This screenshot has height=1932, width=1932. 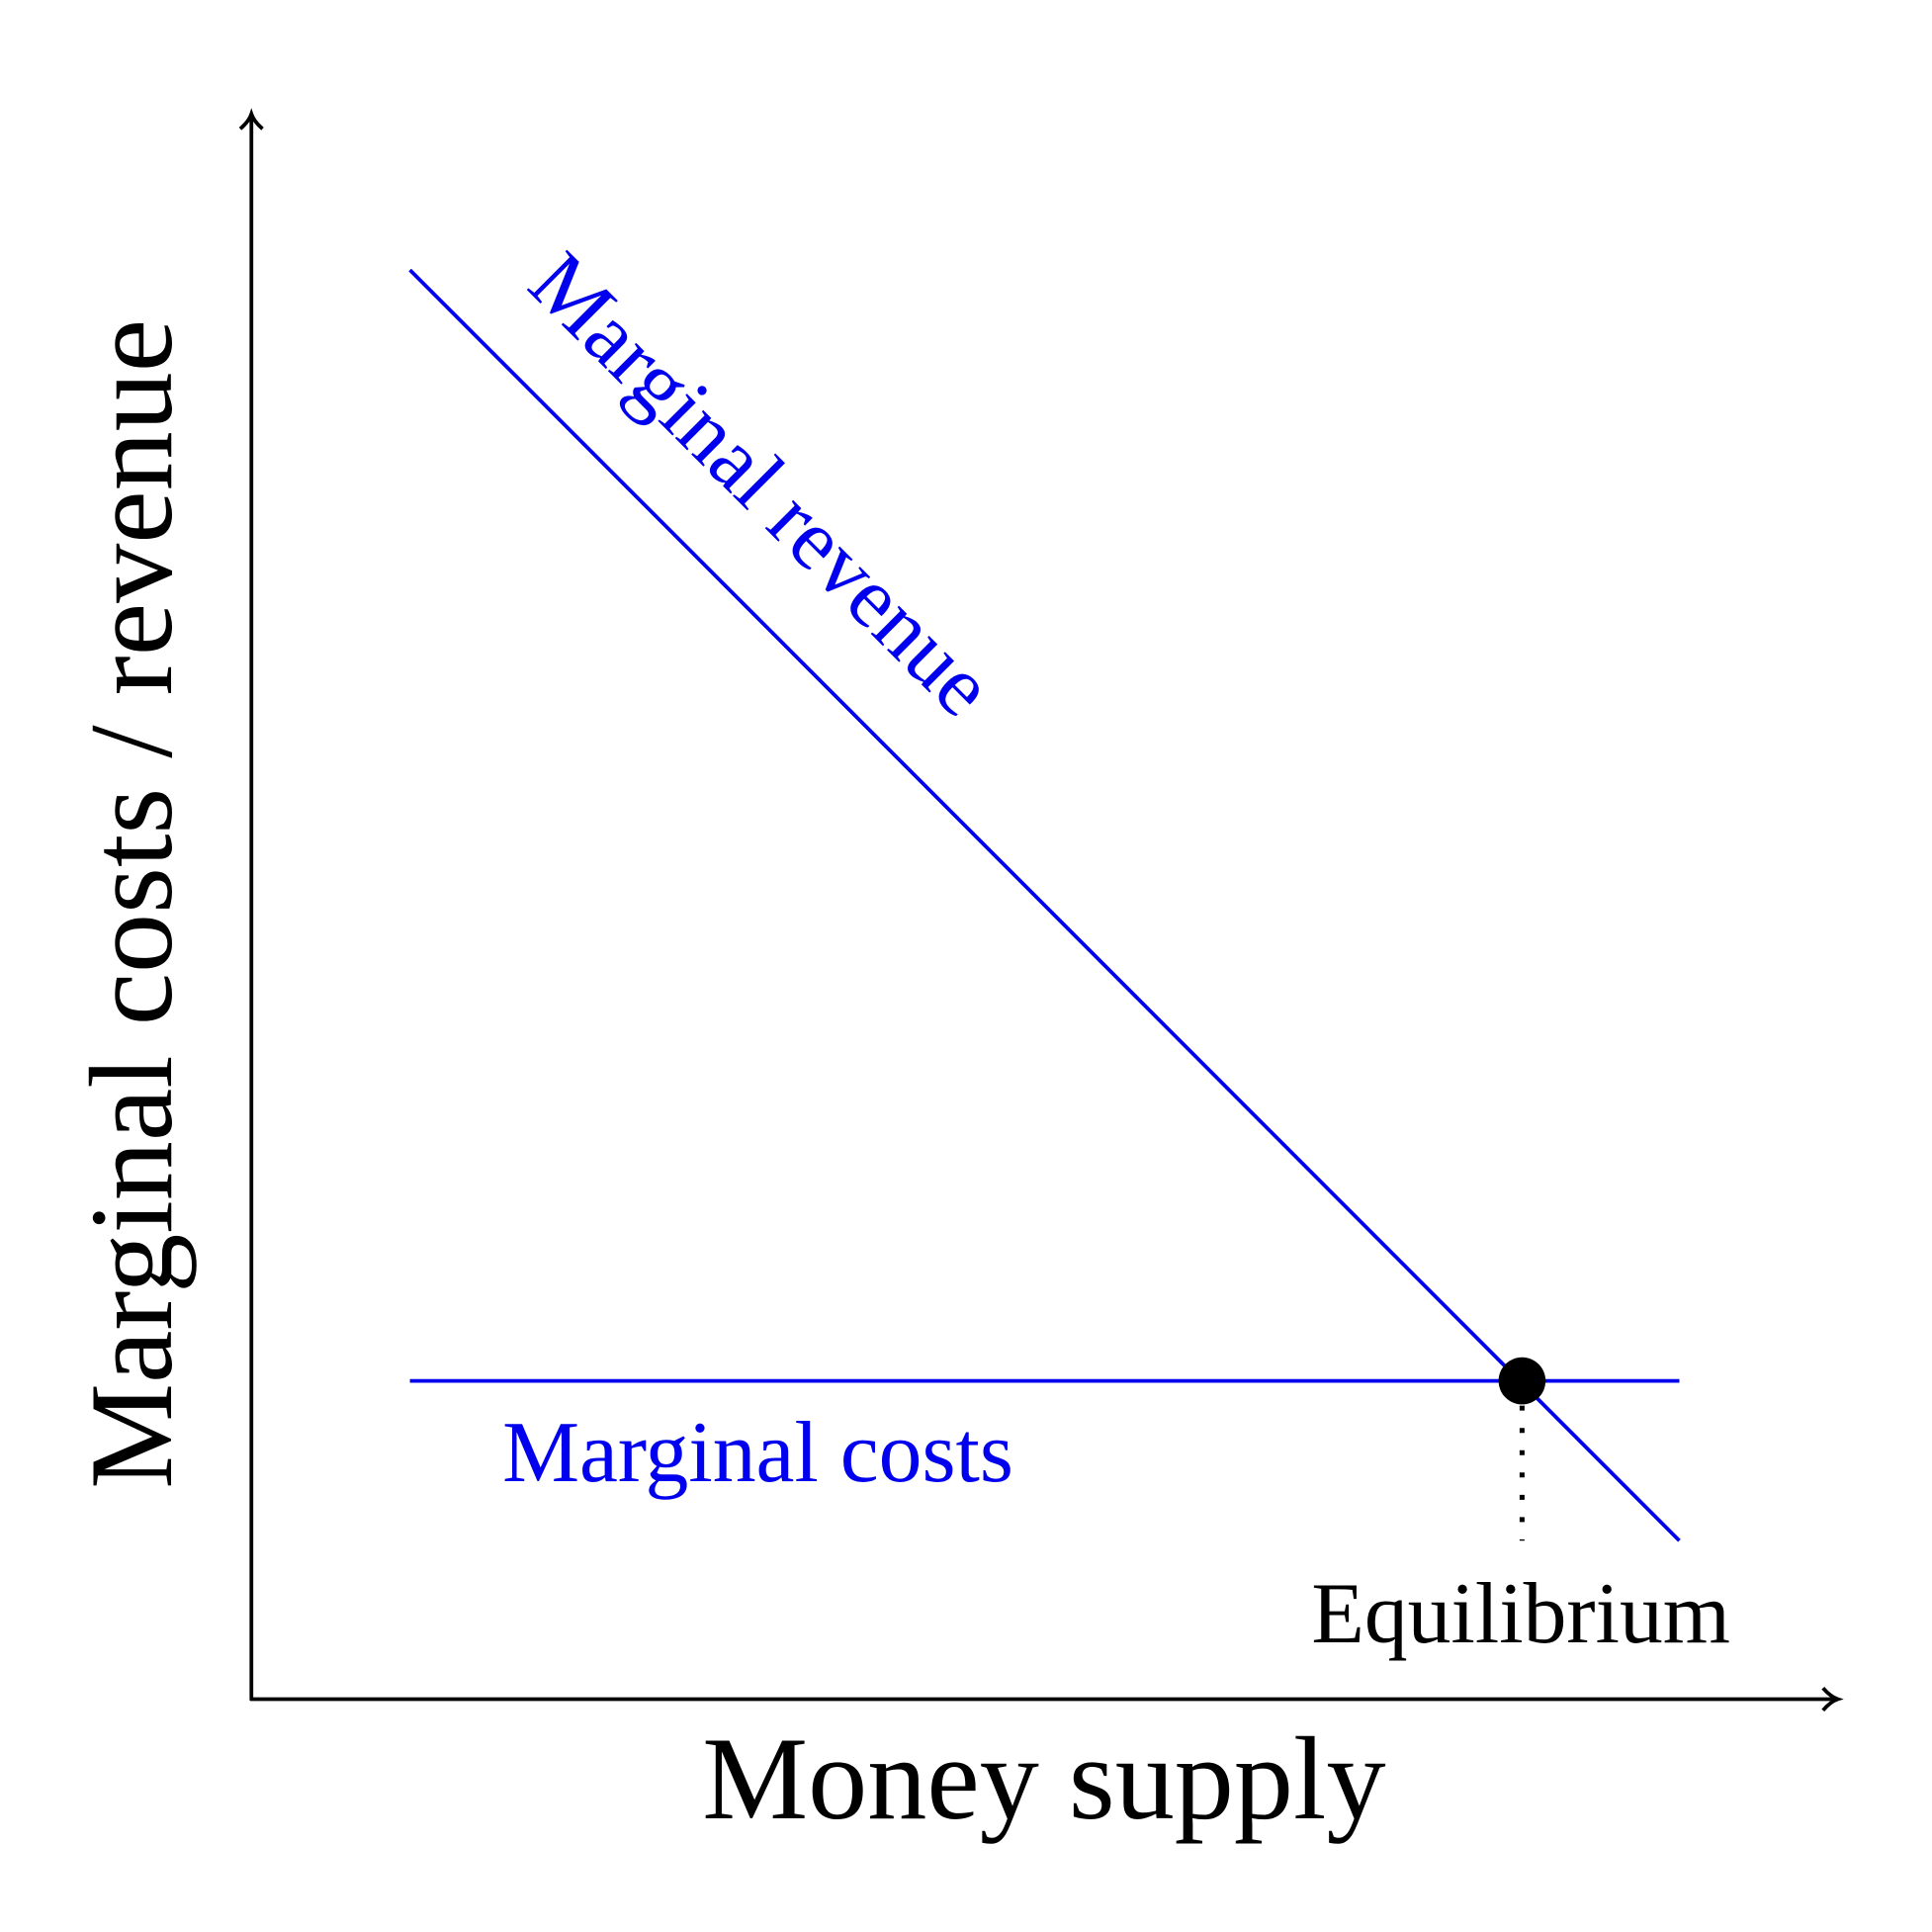 I want to click on equilibrium-point, so click(x=1522, y=1381).